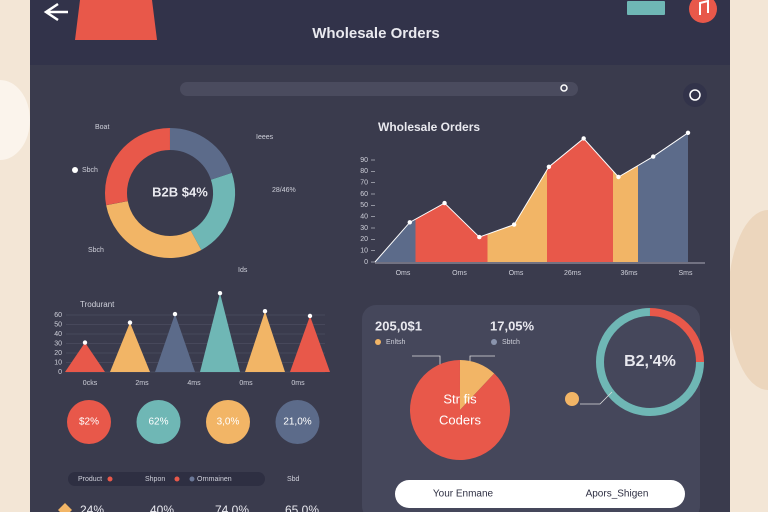 The width and height of the screenshot is (768, 512). Describe the element at coordinates (293, 479) in the screenshot. I see `legend-label: Sbd` at that location.